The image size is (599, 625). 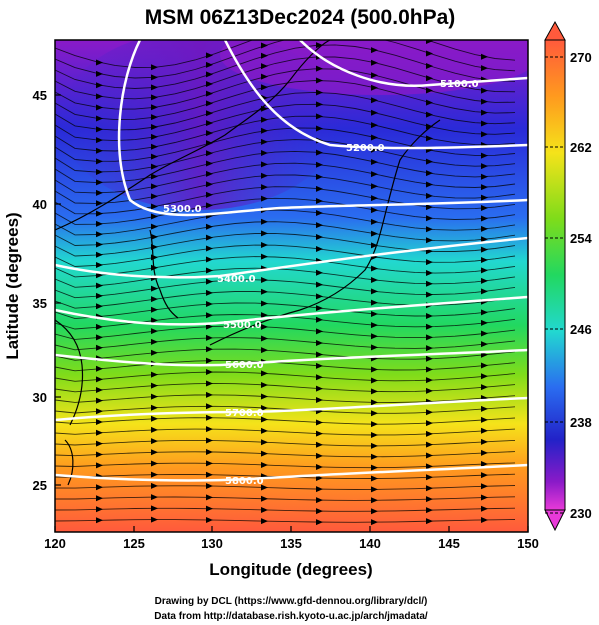 I want to click on y-axis-label: Latitude (degrees), so click(x=12, y=285).